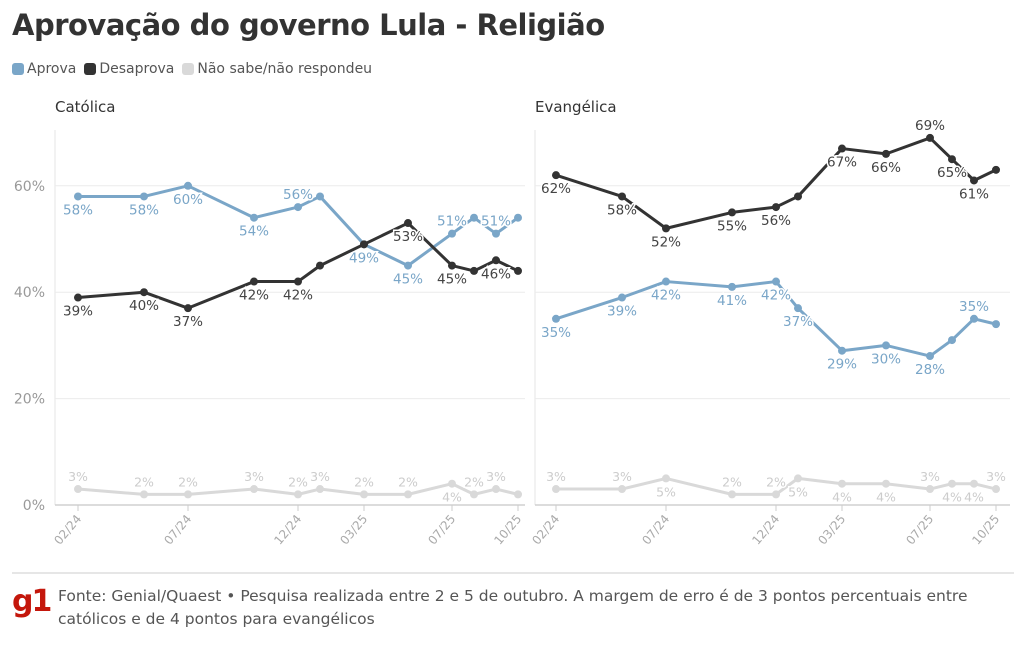 The width and height of the screenshot is (1024, 646). I want to click on data-label: 30%, so click(886, 359).